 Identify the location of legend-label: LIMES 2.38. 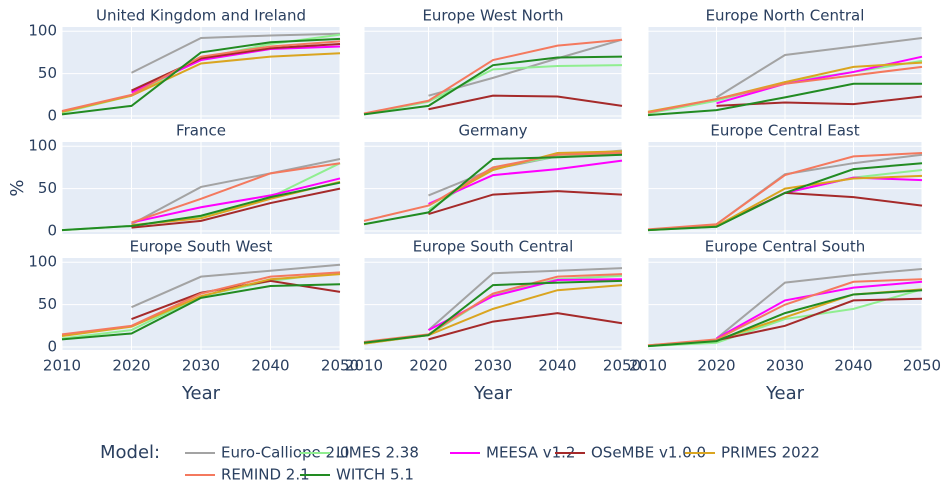
(377, 453).